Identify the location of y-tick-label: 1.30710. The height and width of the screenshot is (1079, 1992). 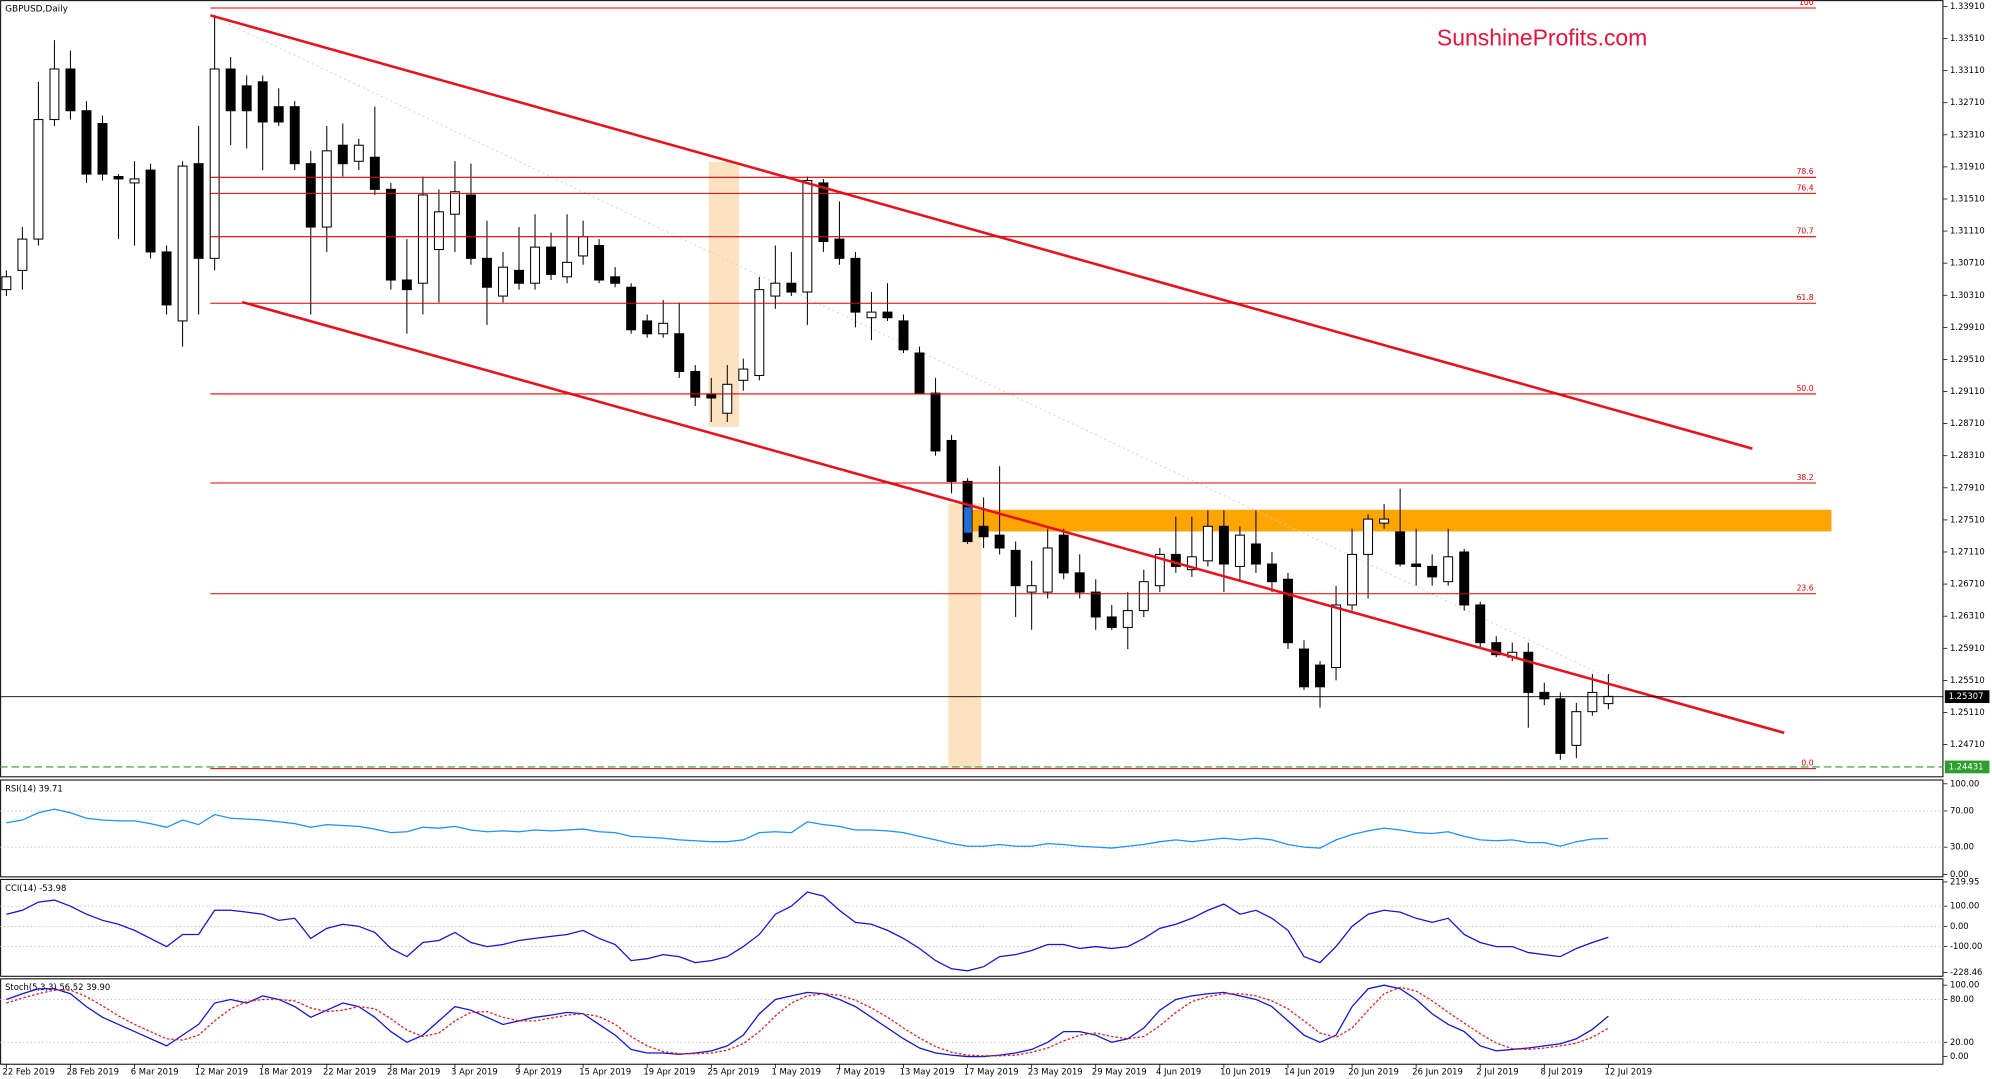
(1967, 263).